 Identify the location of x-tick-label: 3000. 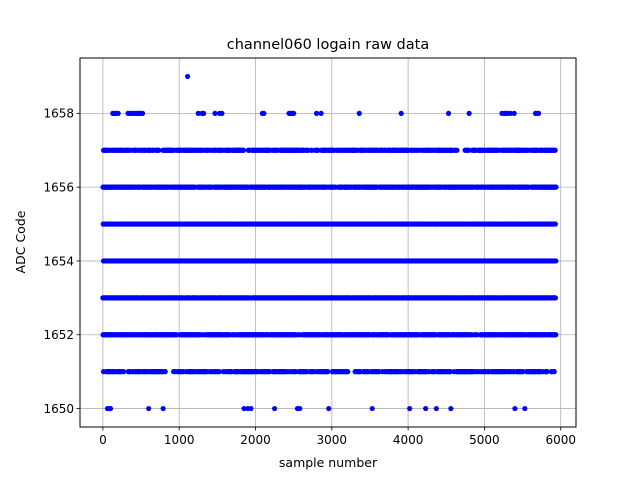
(332, 440).